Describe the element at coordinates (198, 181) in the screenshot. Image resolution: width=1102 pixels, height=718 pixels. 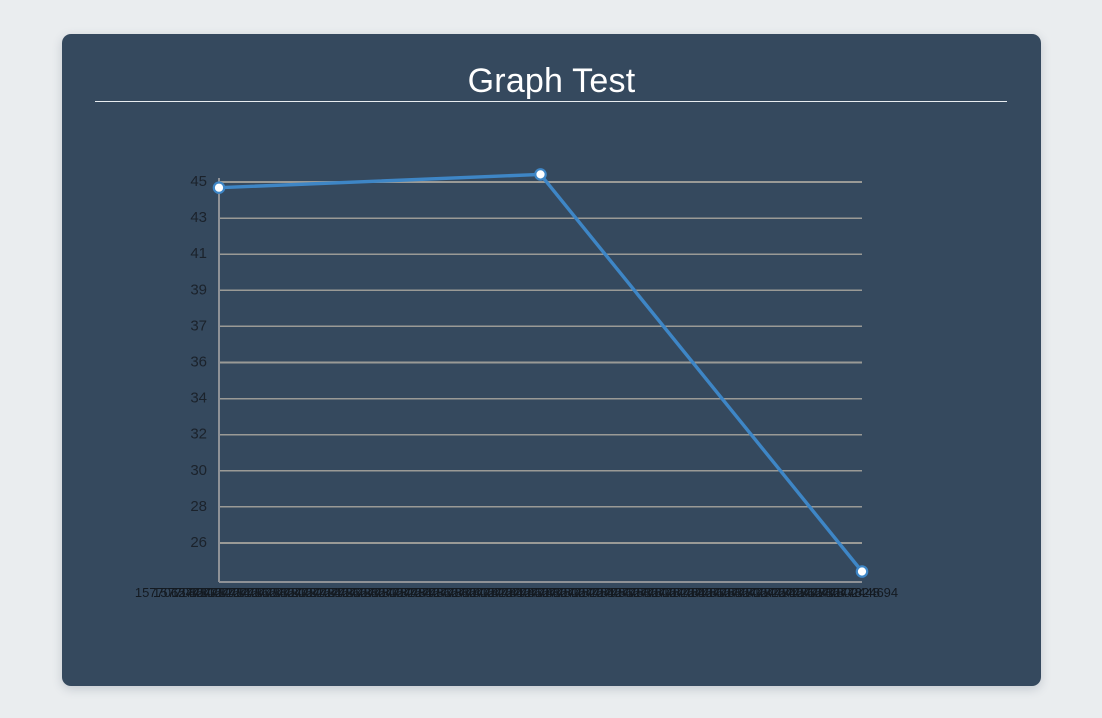
I see `y-axis-tick-label: 45` at that location.